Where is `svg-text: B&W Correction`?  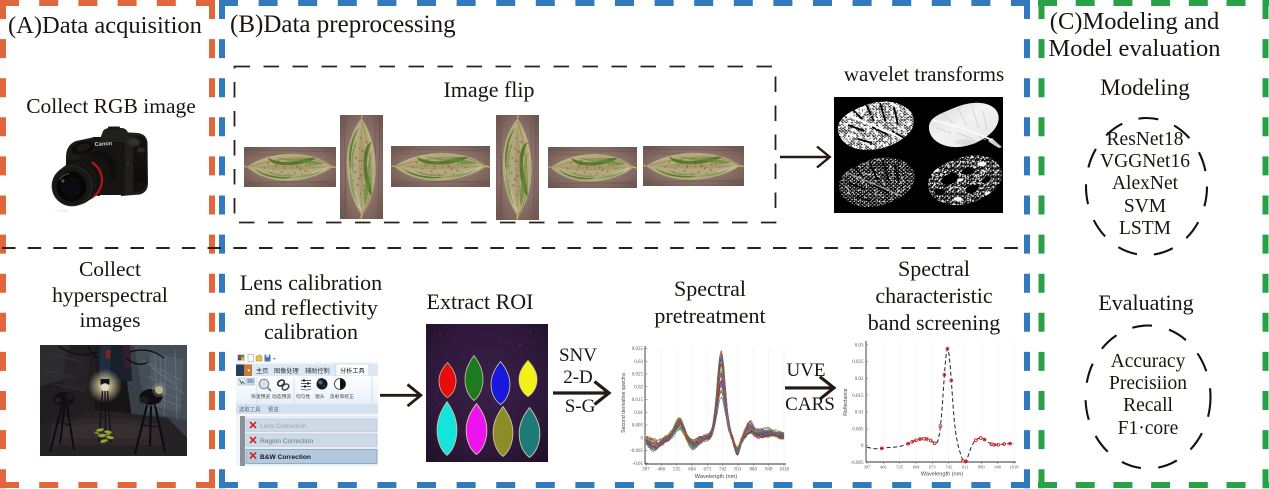
svg-text: B&W Correction is located at coordinates (285, 457).